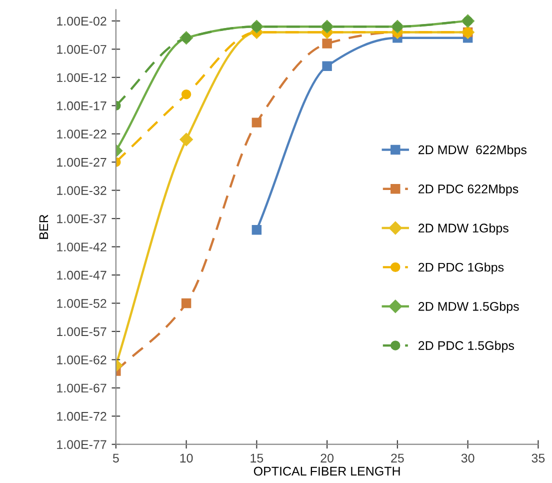 The width and height of the screenshot is (552, 483). What do you see at coordinates (81, 416) in the screenshot?
I see `y-tick-label: 1.00E-72` at bounding box center [81, 416].